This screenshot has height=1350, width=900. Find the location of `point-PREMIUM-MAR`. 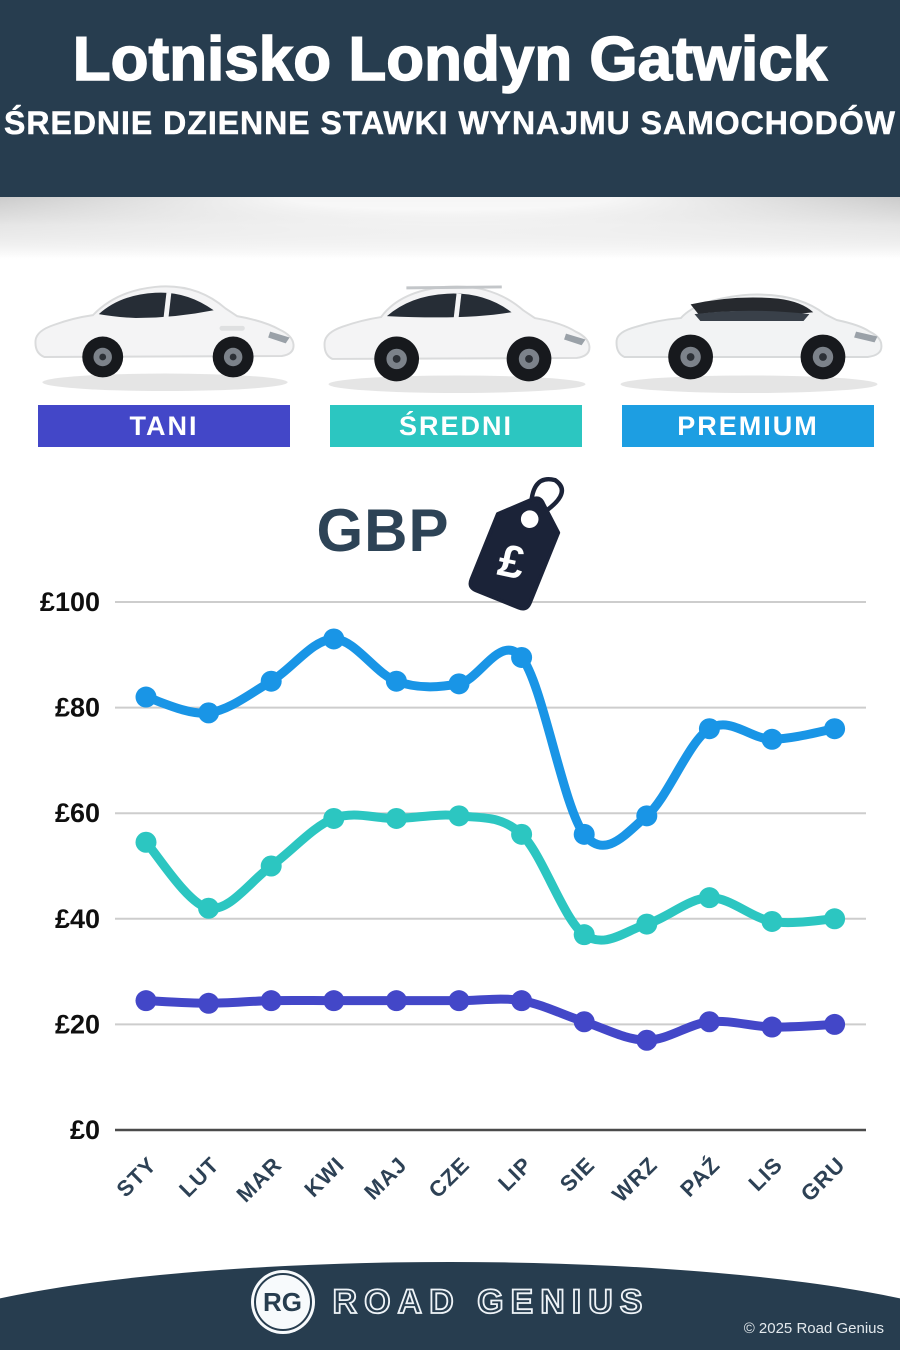

point-PREMIUM-MAR is located at coordinates (271, 681).